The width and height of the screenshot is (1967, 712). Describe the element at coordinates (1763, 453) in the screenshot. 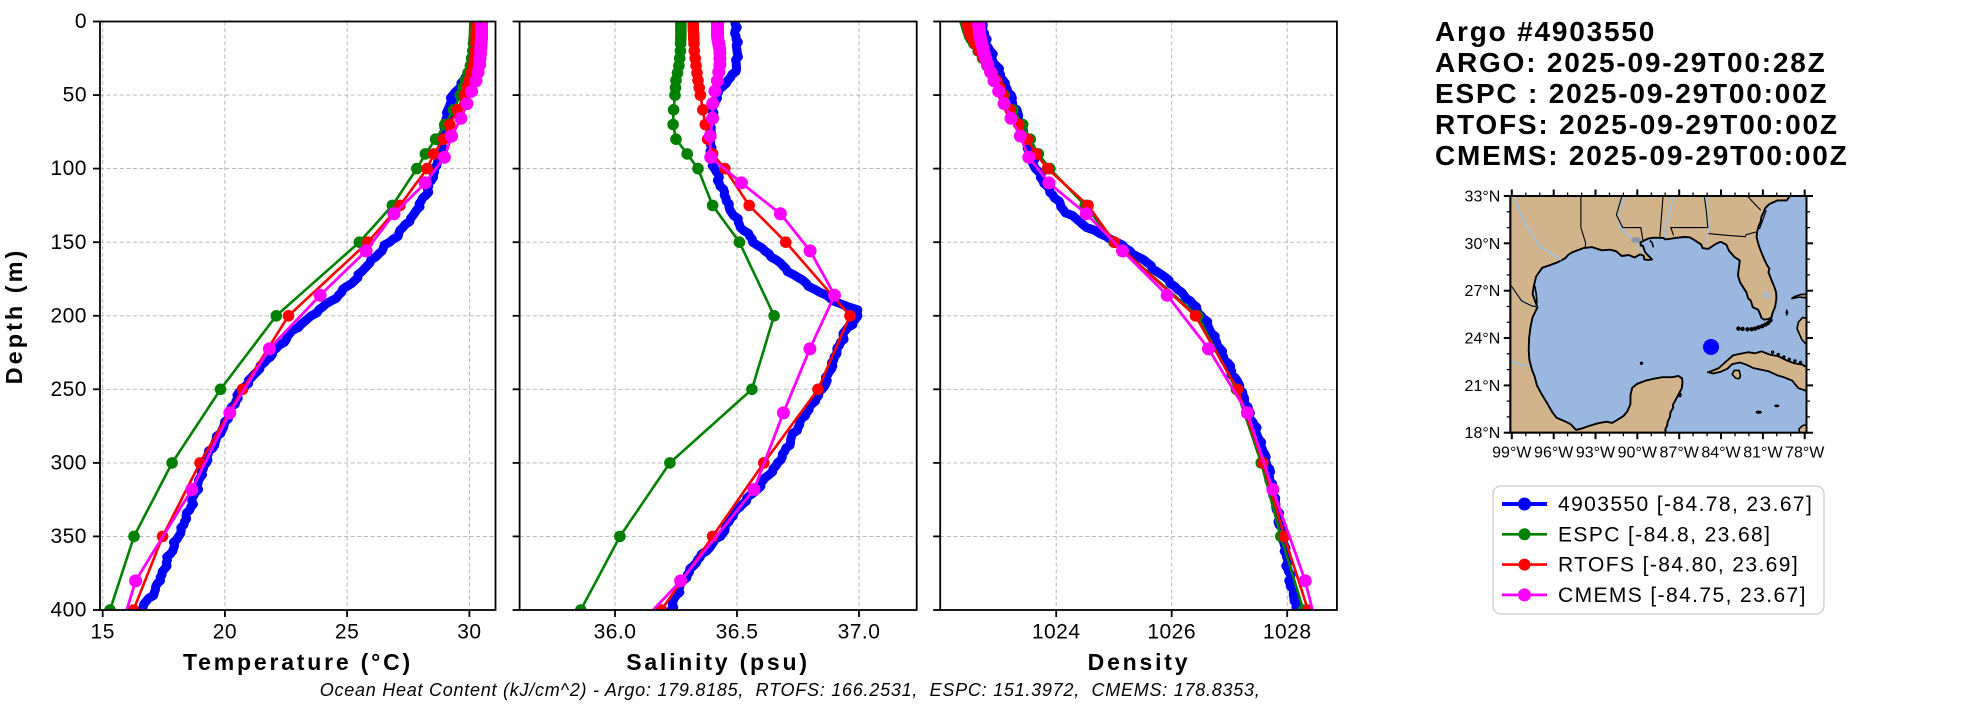

I see `svg-text: 81°W` at that location.